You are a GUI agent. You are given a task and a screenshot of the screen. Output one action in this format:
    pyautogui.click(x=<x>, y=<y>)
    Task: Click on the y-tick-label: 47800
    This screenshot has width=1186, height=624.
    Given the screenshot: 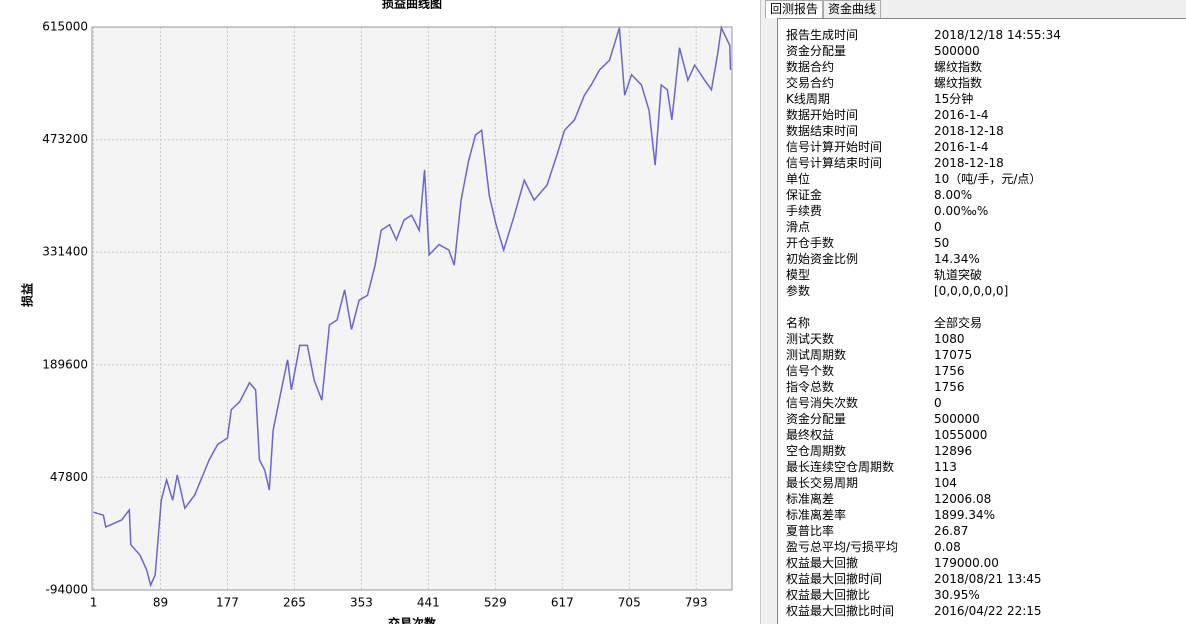 What is the action you would take?
    pyautogui.click(x=69, y=477)
    